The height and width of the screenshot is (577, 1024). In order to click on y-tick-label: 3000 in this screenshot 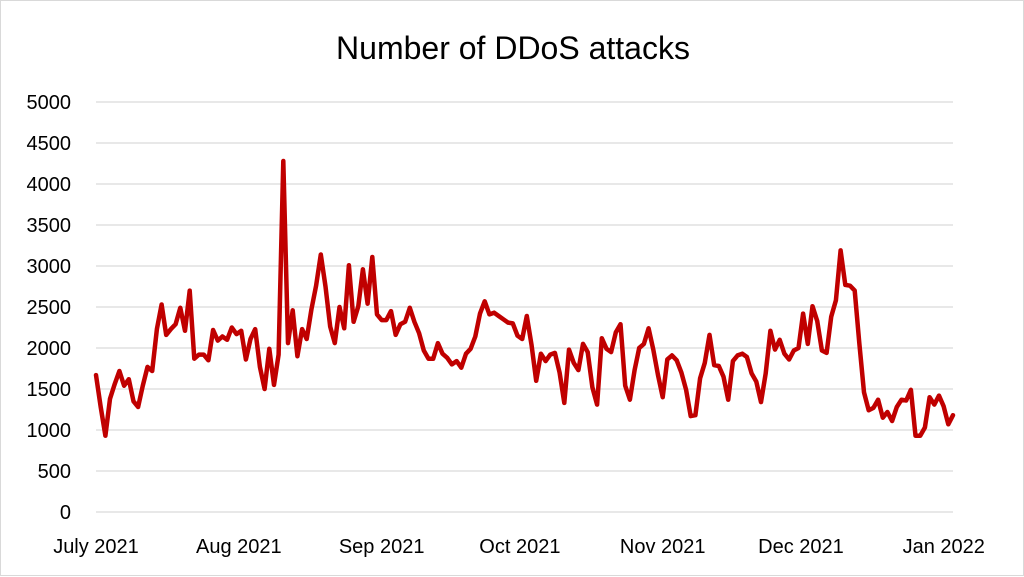, I will do `click(49, 267)`.